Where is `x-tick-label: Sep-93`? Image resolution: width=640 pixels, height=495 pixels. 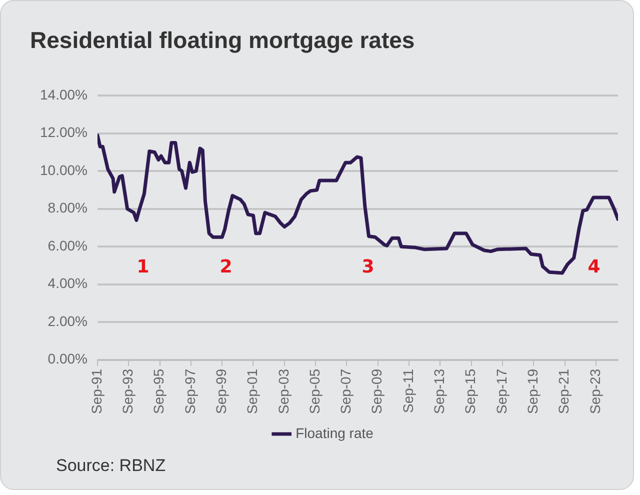
x-tick-label: Sep-93 is located at coordinates (127, 391).